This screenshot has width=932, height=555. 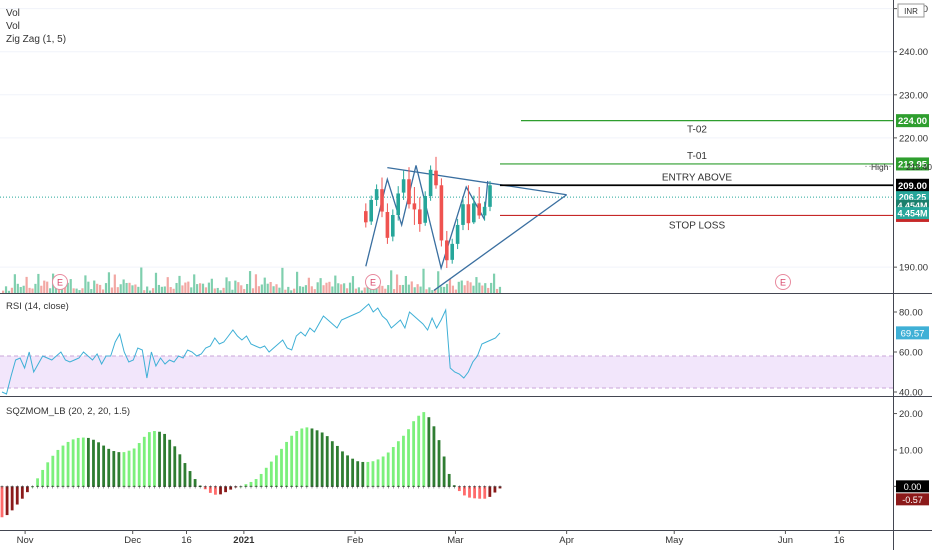 What do you see at coordinates (783, 282) in the screenshot?
I see `earnings-marker: E` at bounding box center [783, 282].